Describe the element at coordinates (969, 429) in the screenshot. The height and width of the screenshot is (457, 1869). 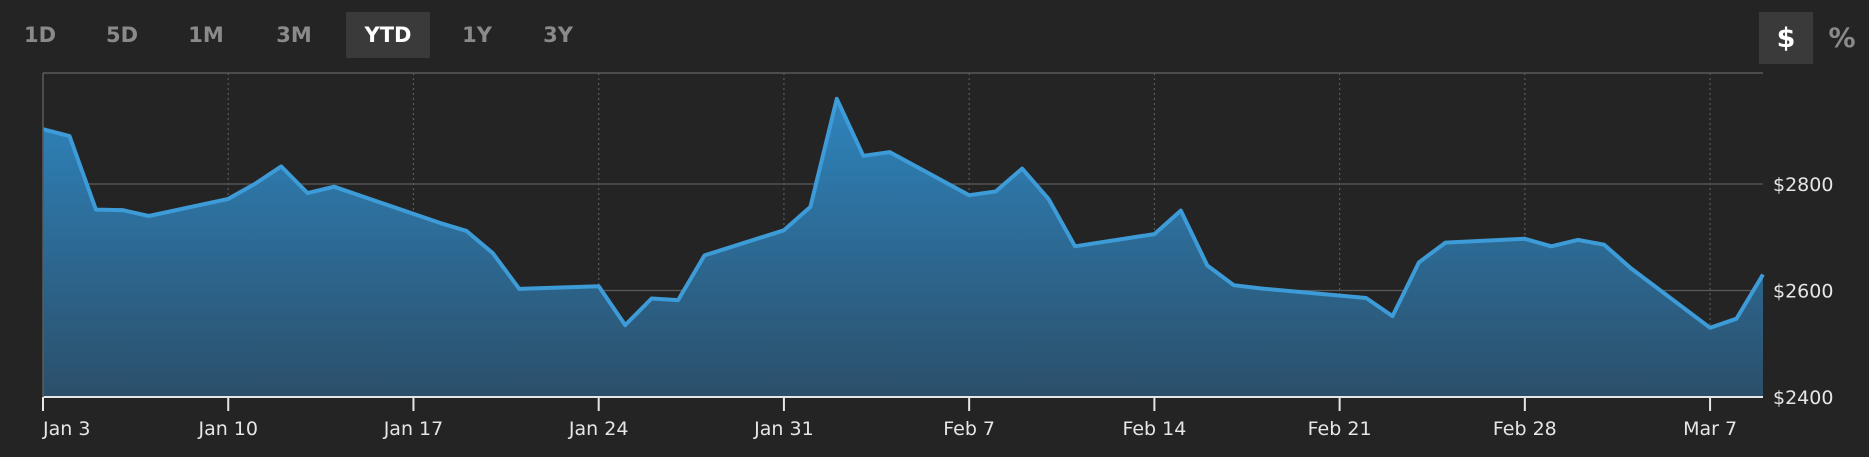
I see `x-tick-label: Feb 7` at that location.